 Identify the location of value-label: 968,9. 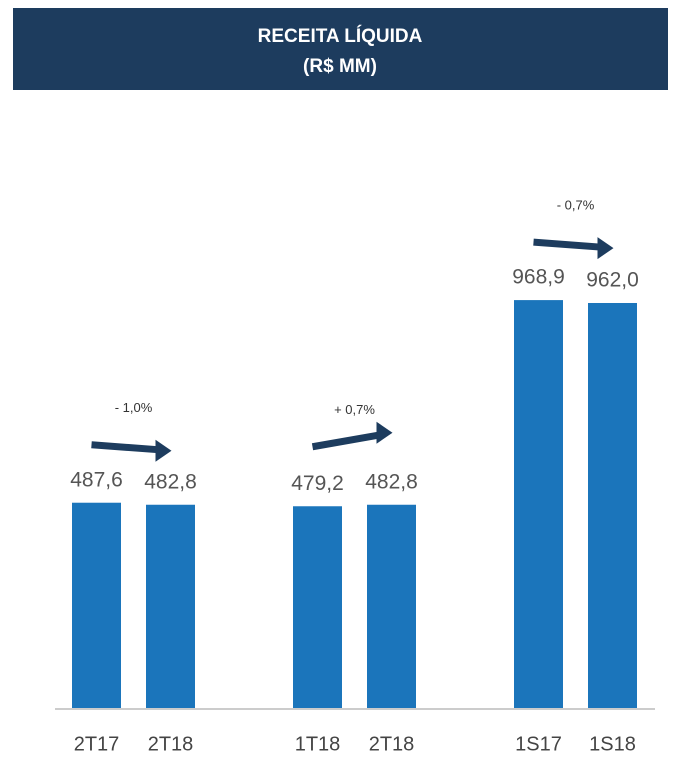
(538, 277).